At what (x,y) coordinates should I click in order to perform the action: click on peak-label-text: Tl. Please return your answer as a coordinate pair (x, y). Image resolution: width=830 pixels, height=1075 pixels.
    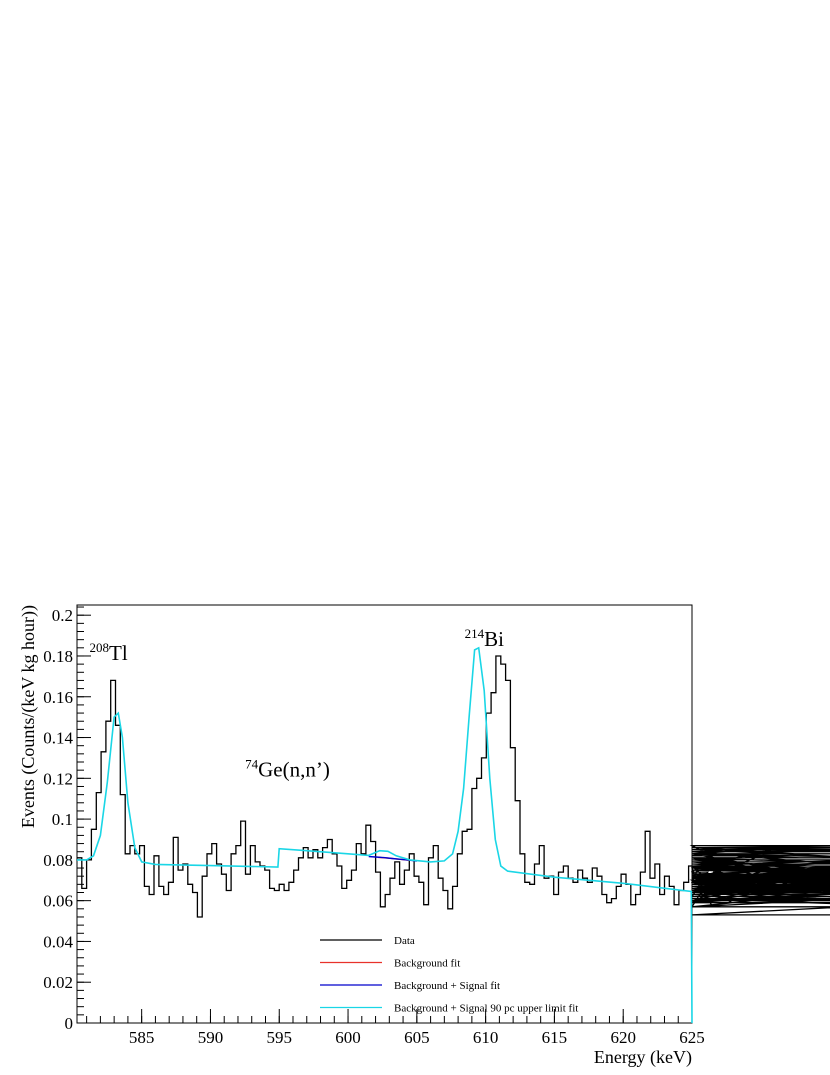
    Looking at the image, I should click on (118, 653).